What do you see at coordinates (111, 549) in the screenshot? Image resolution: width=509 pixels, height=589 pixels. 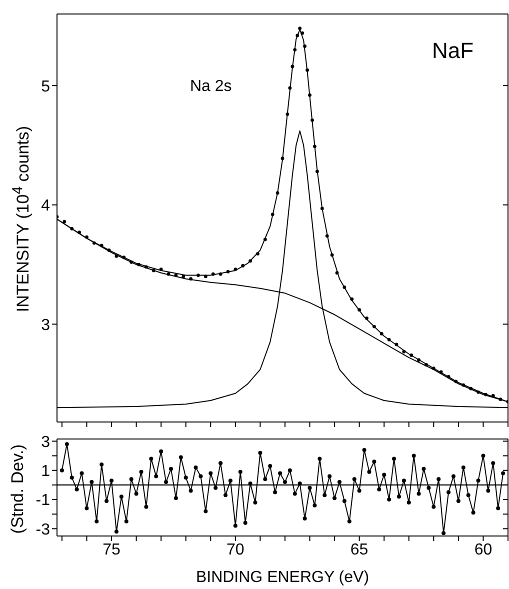 I see `x-tick-label: 75` at bounding box center [111, 549].